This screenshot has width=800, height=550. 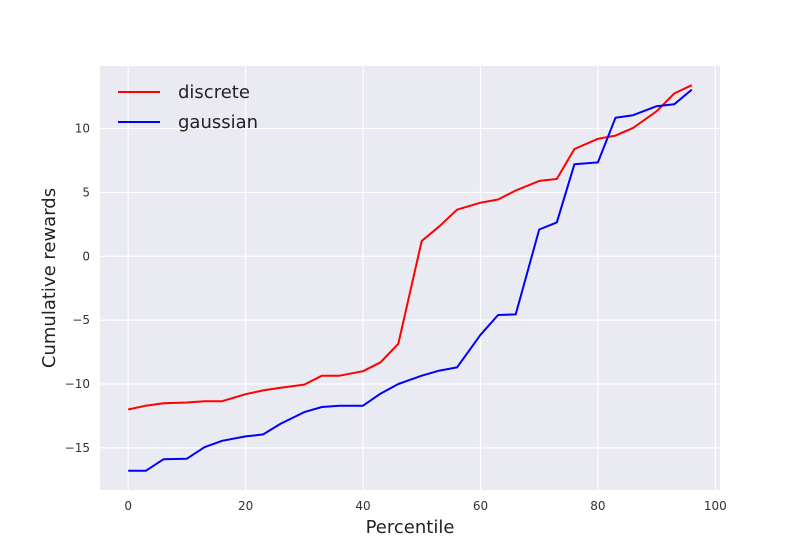 I want to click on x-tick-label: 40, so click(x=362, y=506).